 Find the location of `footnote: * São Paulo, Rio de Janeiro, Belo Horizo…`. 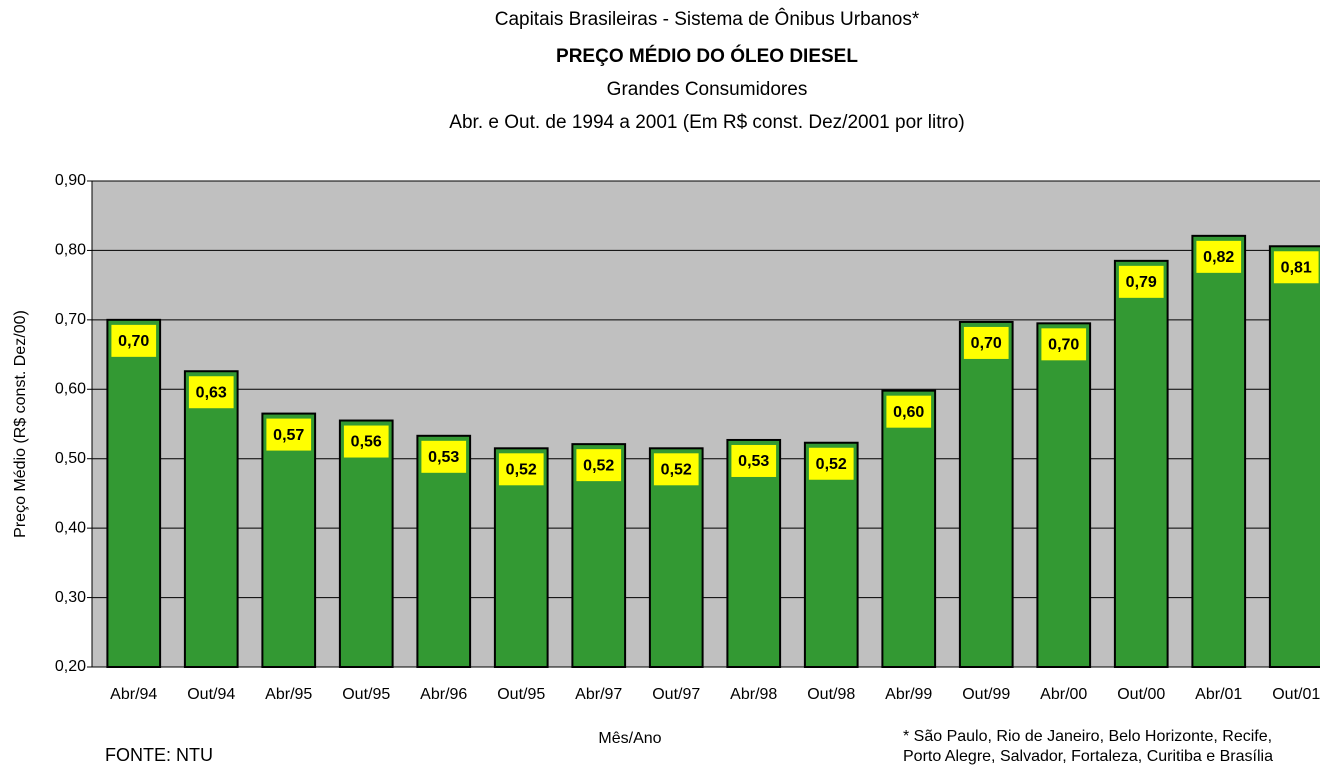

footnote: * São Paulo, Rio de Janeiro, Belo Horizo… is located at coordinates (1087, 736).